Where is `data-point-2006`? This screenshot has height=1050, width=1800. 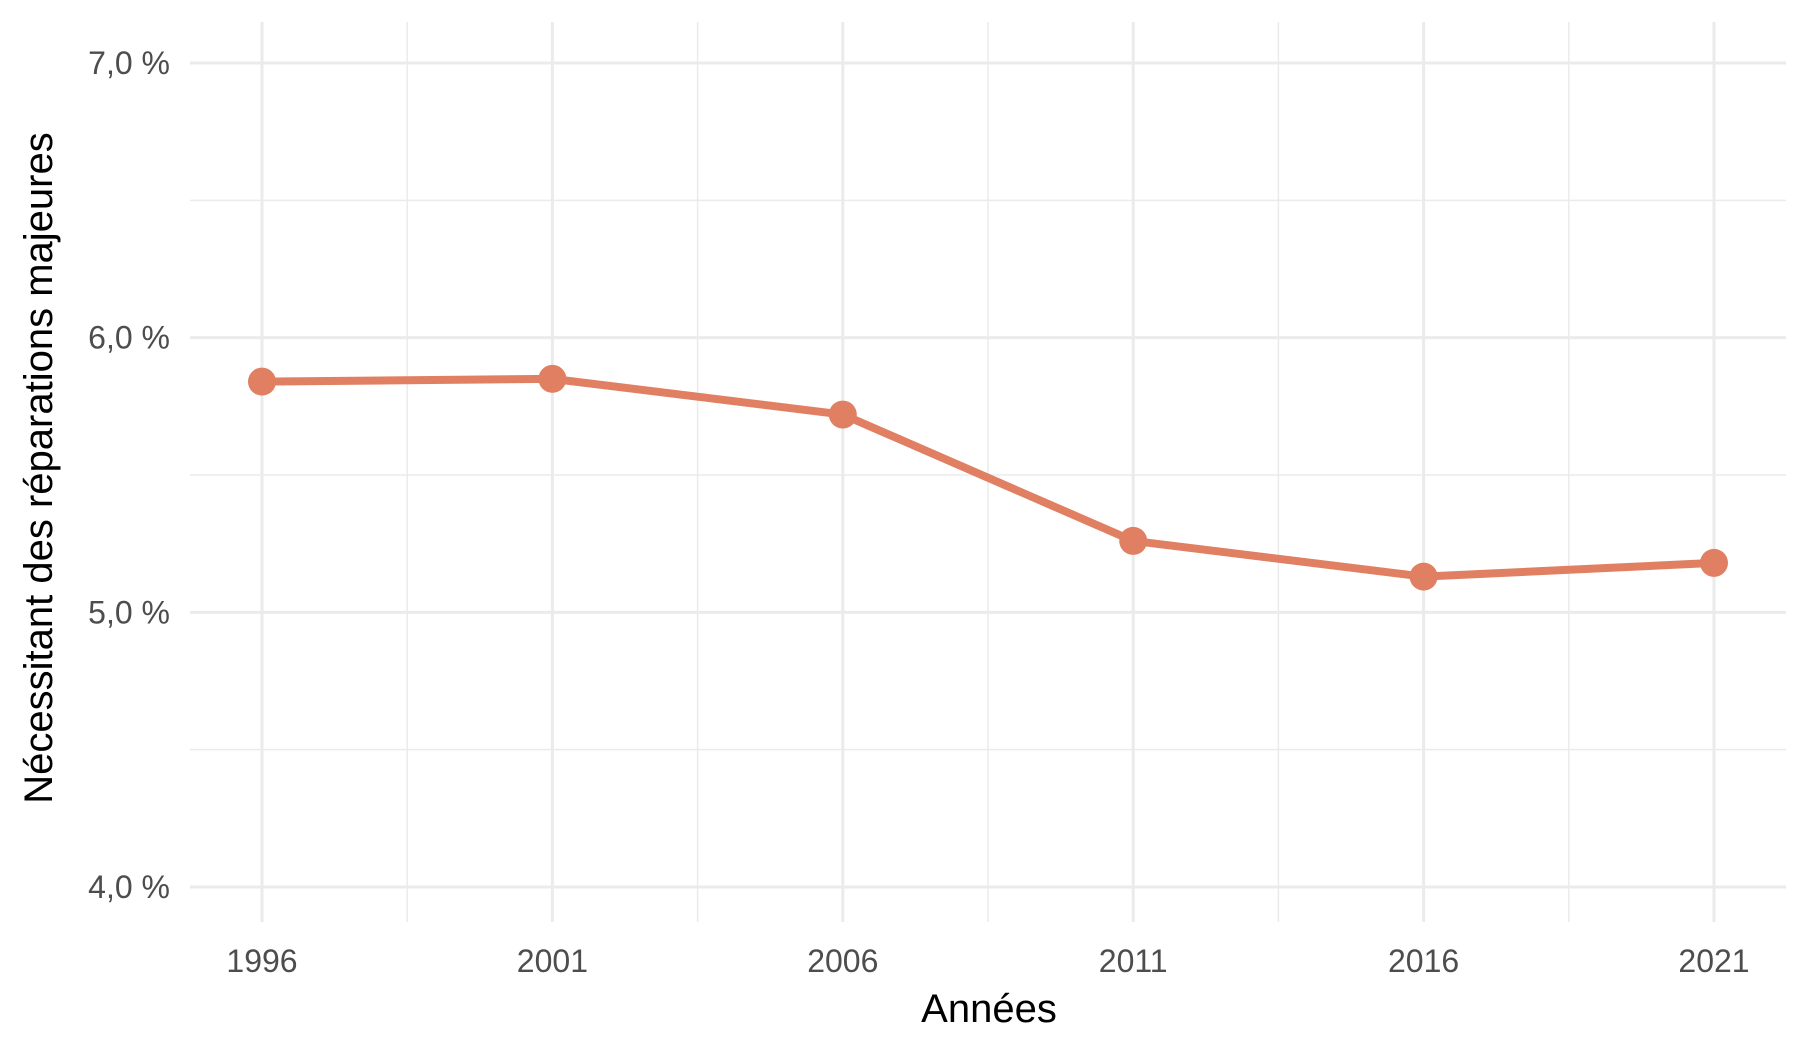 data-point-2006 is located at coordinates (842, 414).